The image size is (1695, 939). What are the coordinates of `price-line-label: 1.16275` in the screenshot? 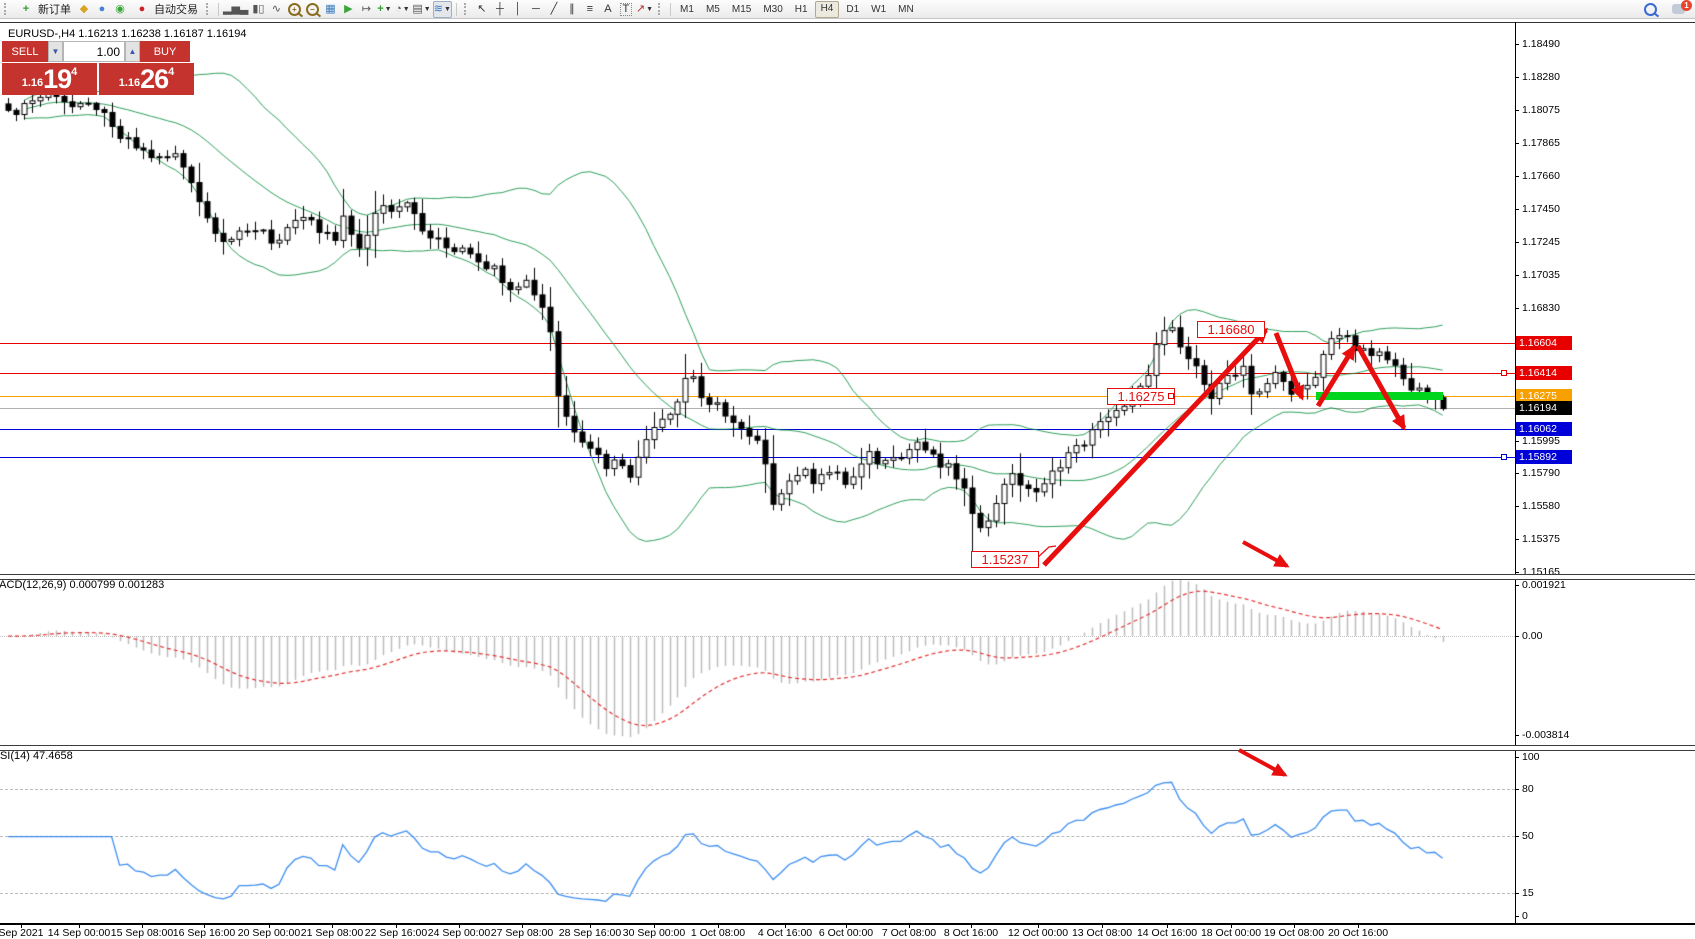 It's located at (1544, 396).